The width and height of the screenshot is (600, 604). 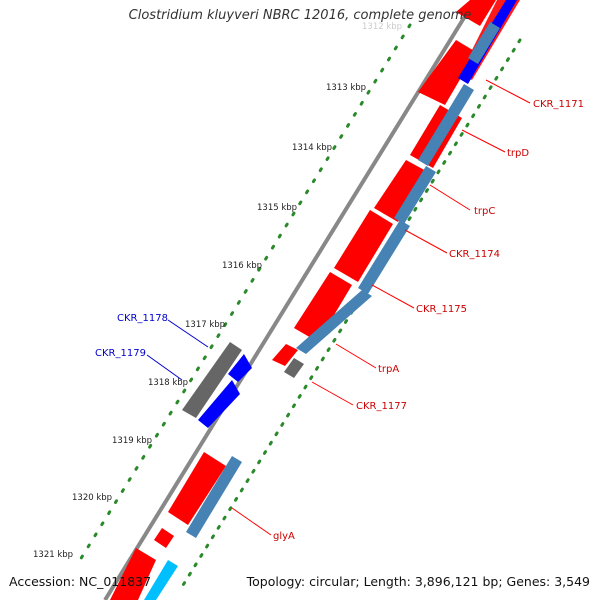 What do you see at coordinates (558, 104) in the screenshot?
I see `gene-label: CKR_1171` at bounding box center [558, 104].